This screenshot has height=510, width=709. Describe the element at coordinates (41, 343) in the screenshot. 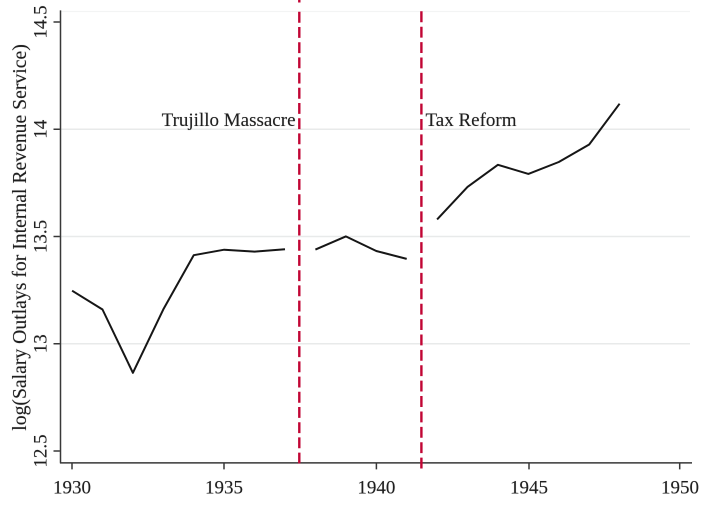

I see `svg-text: 13` at that location.